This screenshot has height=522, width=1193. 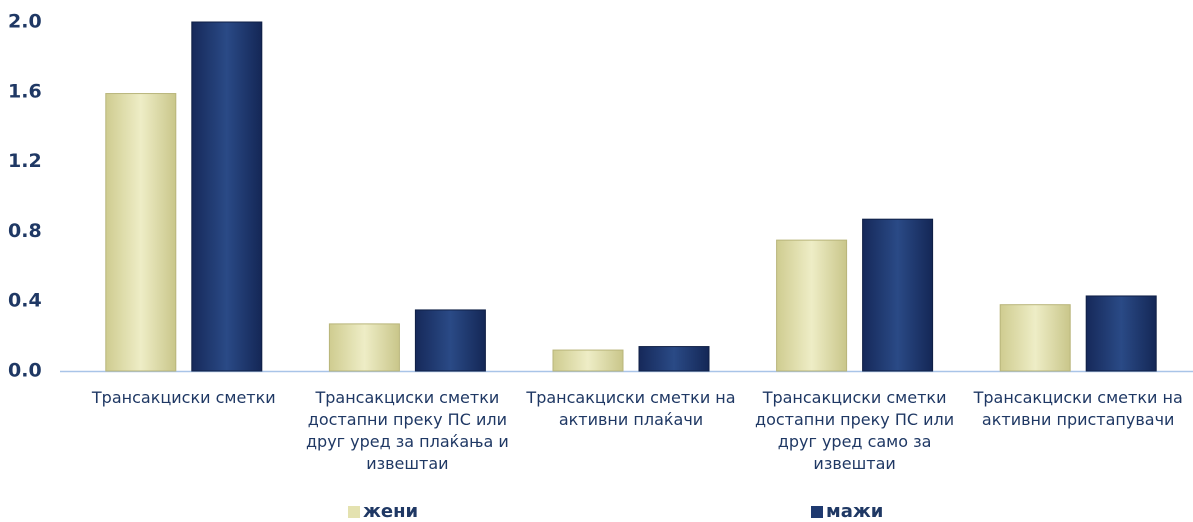 I want to click on legend-item: жени, so click(x=383, y=511).